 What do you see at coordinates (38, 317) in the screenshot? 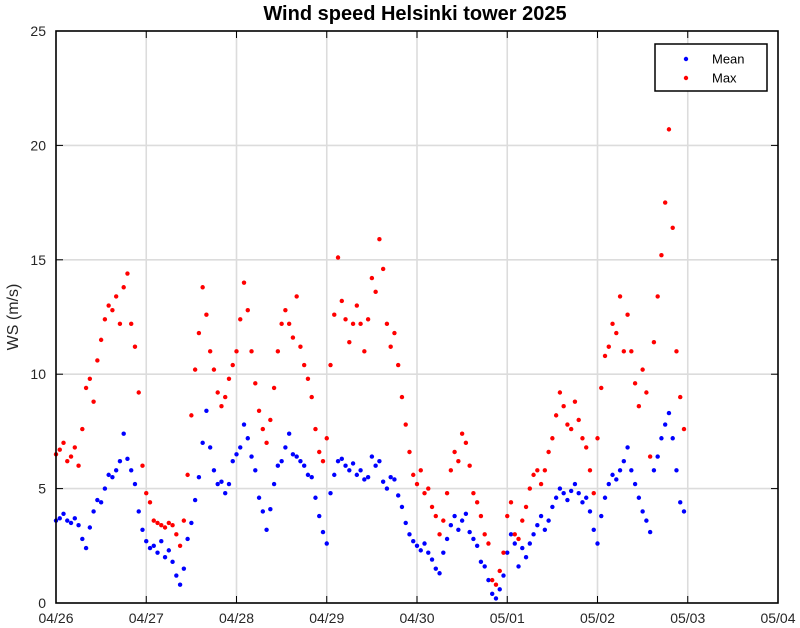
I see `y-tick-labels: 0 5 10 15 20 25` at bounding box center [38, 317].